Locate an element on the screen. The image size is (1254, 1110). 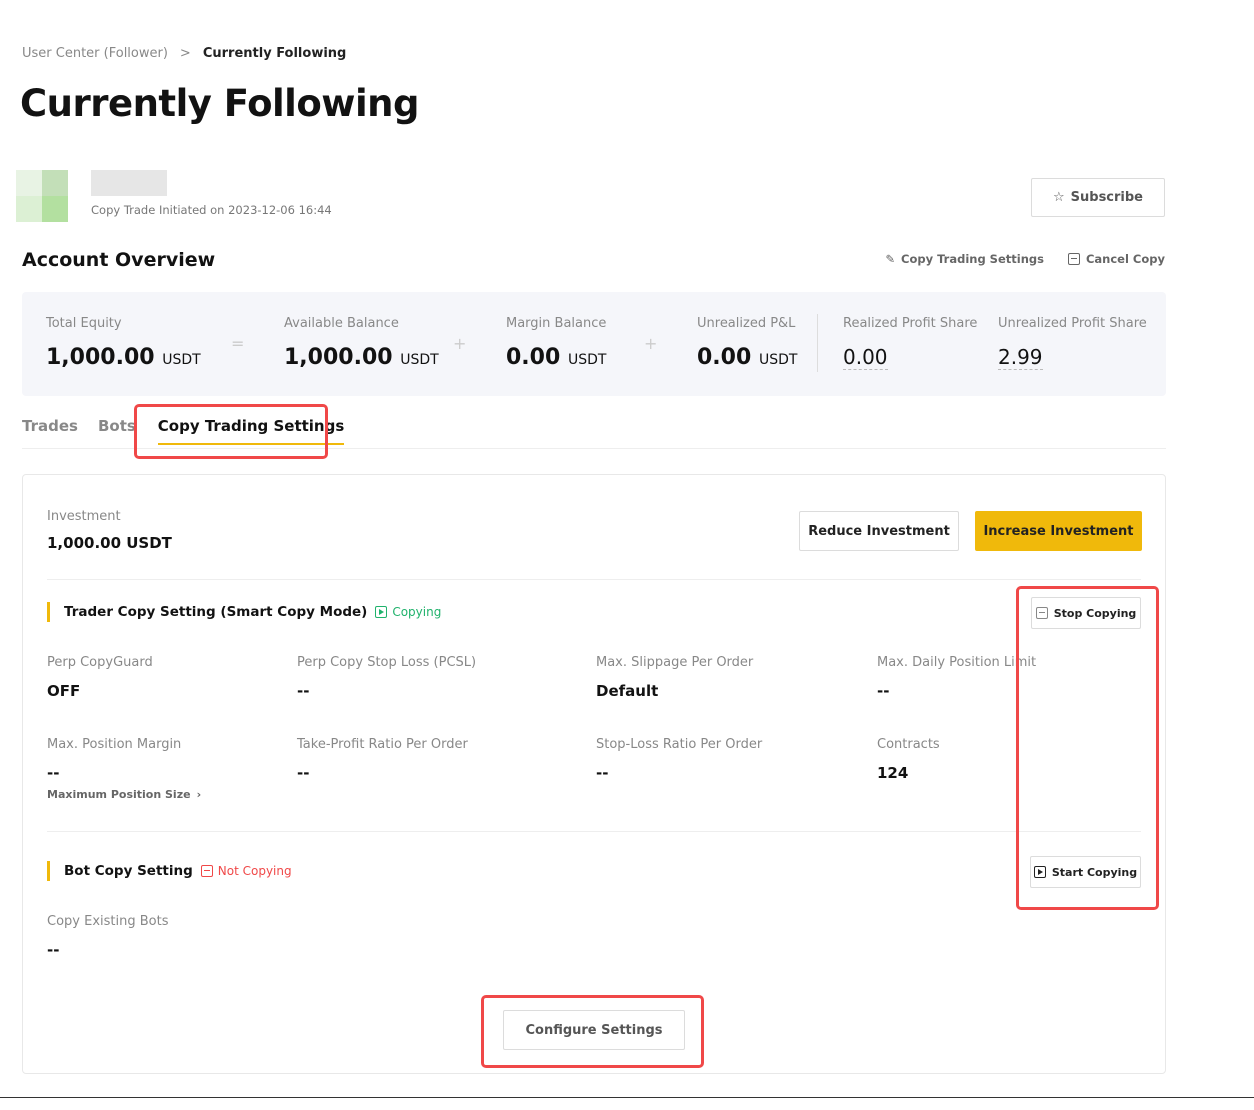
trader-name-blurred is located at coordinates (129, 183).